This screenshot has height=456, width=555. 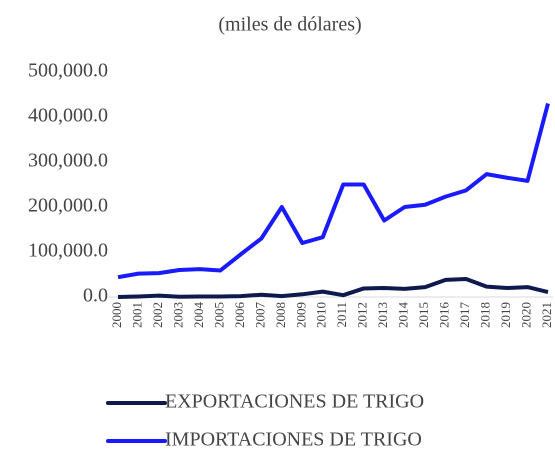 I want to click on x-tick-label: 2021, so click(x=546, y=315).